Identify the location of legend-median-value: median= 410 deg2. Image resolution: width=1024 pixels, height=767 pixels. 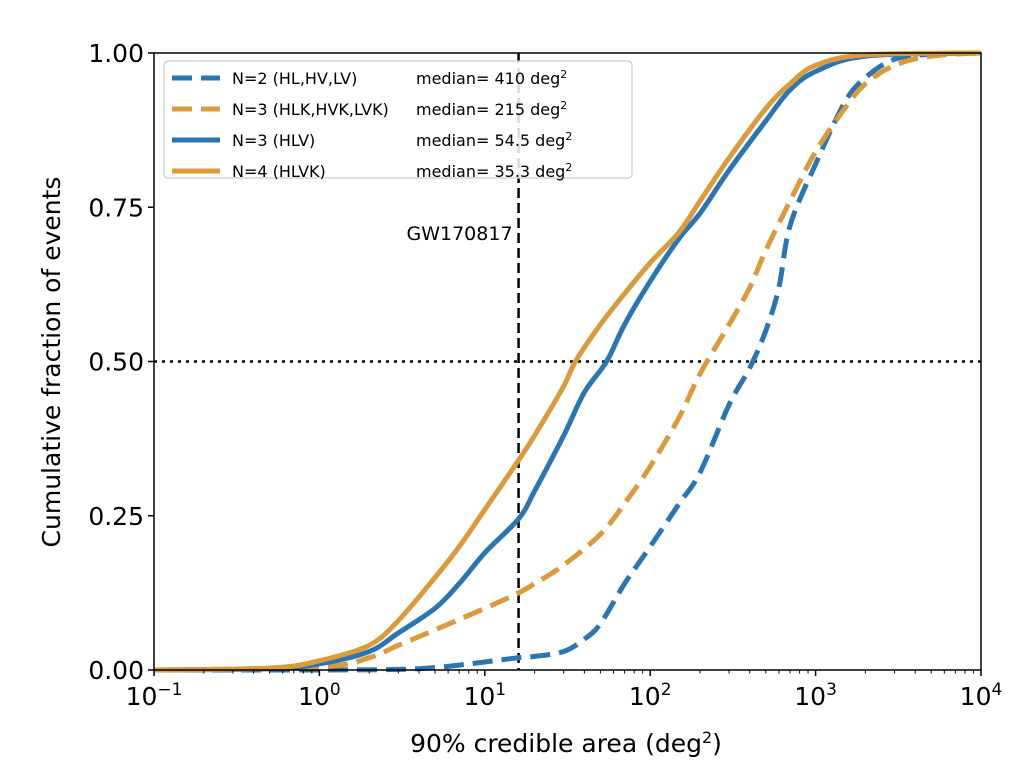
(491, 78).